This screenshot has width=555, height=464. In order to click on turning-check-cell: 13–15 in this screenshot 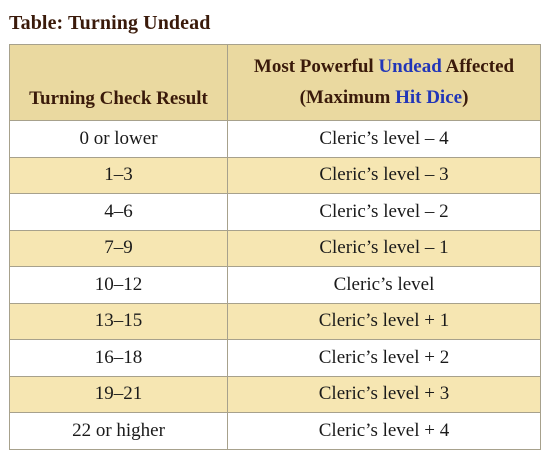, I will do `click(118, 321)`.